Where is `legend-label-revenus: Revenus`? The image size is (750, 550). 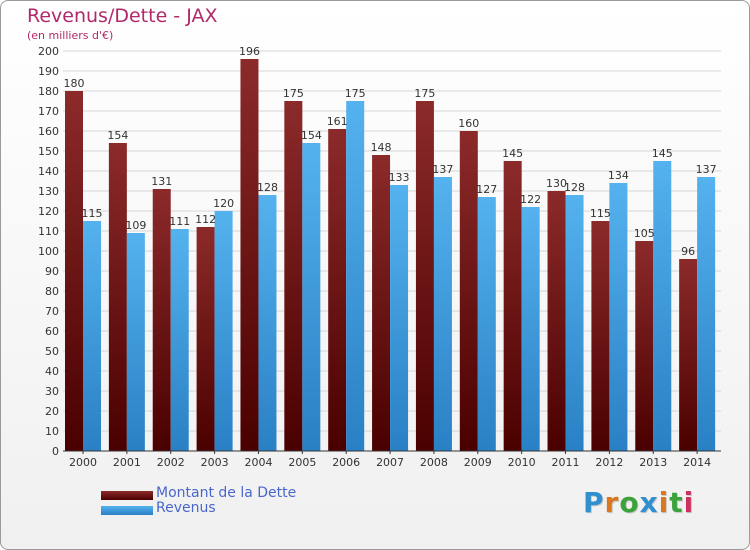
legend-label-revenus: Revenus is located at coordinates (186, 508).